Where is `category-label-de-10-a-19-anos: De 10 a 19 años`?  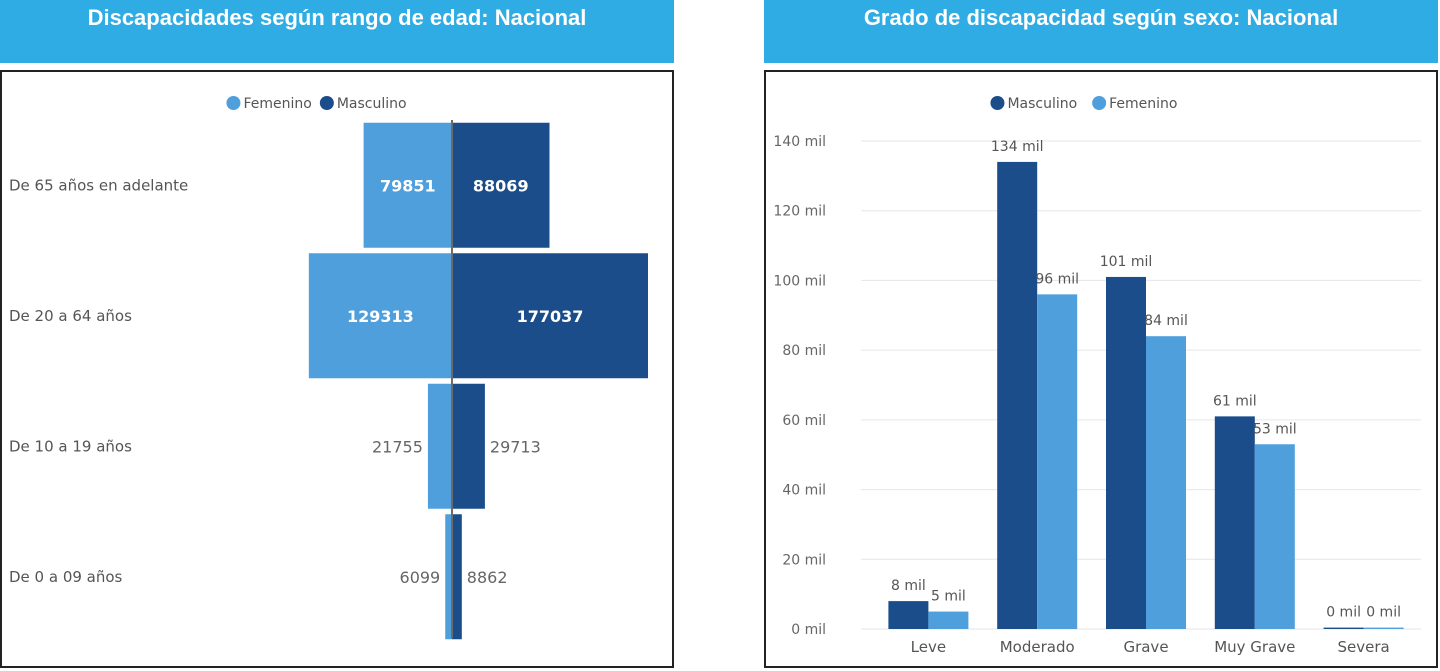 category-label-de-10-a-19-anos: De 10 a 19 años is located at coordinates (70, 446).